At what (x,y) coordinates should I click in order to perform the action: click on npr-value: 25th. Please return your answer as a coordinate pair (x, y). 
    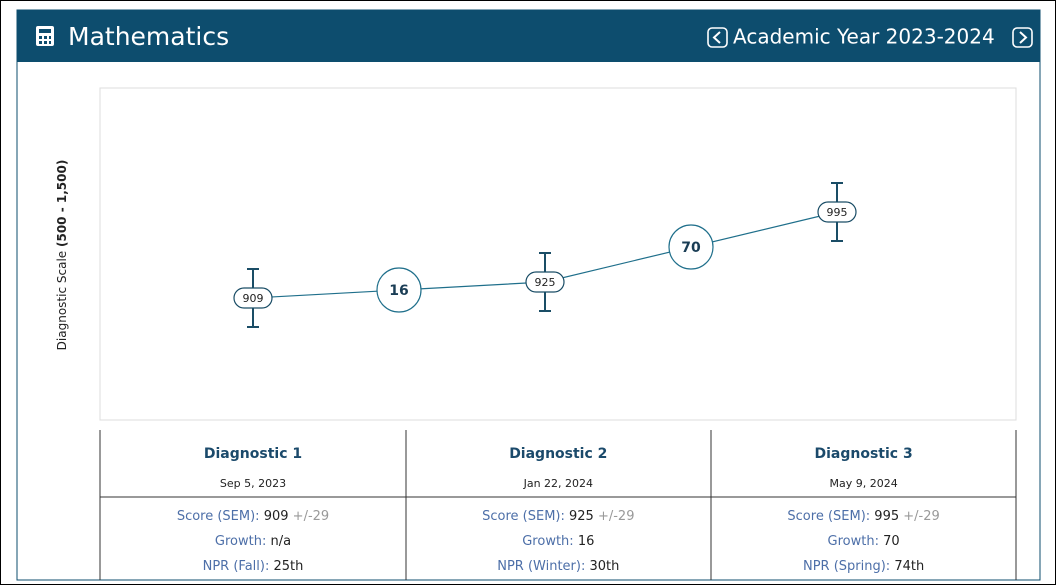
    Looking at the image, I should click on (288, 566).